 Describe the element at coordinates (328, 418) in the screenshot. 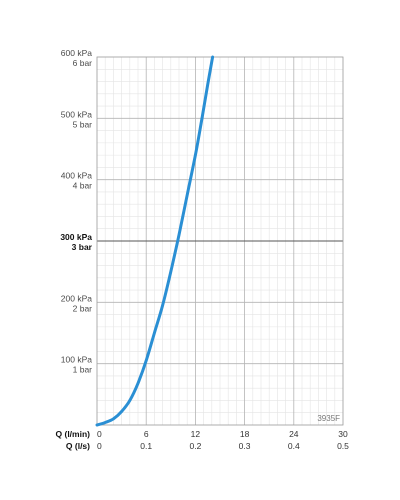

I see `figure-code-label: 3935F` at that location.